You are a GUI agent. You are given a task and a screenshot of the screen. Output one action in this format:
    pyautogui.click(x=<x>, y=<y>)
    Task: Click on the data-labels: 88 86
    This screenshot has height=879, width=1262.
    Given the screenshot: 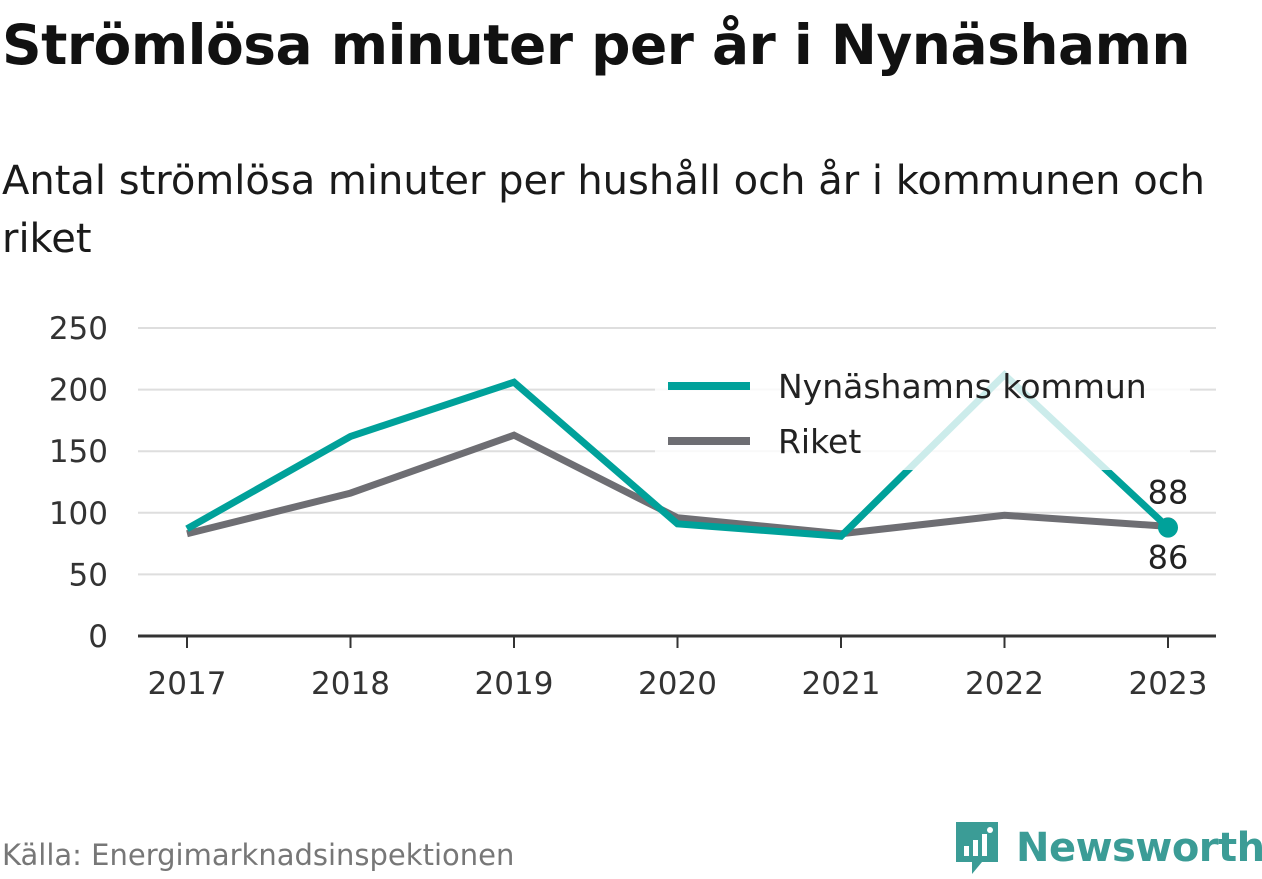 What is the action you would take?
    pyautogui.click(x=1168, y=525)
    